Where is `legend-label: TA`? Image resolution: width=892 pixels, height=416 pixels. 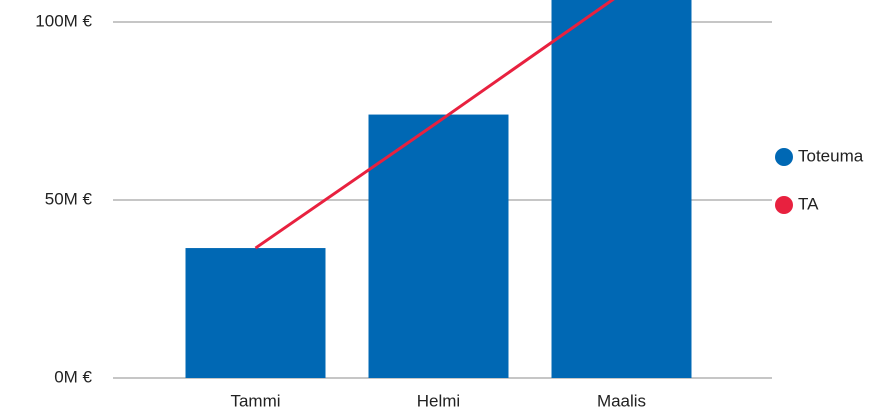 legend-label: TA is located at coordinates (808, 203).